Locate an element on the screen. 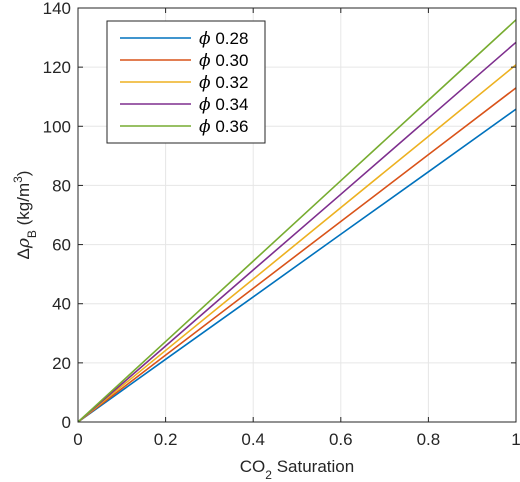 The image size is (520, 482). y-axis-title: ΔρB (kg/m3) is located at coordinates (25, 215).